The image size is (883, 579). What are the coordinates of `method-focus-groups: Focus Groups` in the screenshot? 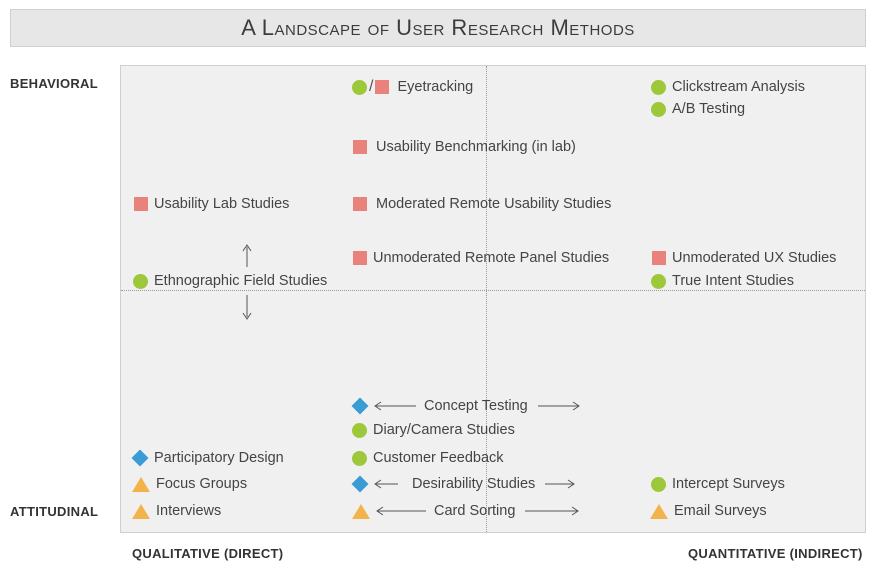 It's located at (189, 484).